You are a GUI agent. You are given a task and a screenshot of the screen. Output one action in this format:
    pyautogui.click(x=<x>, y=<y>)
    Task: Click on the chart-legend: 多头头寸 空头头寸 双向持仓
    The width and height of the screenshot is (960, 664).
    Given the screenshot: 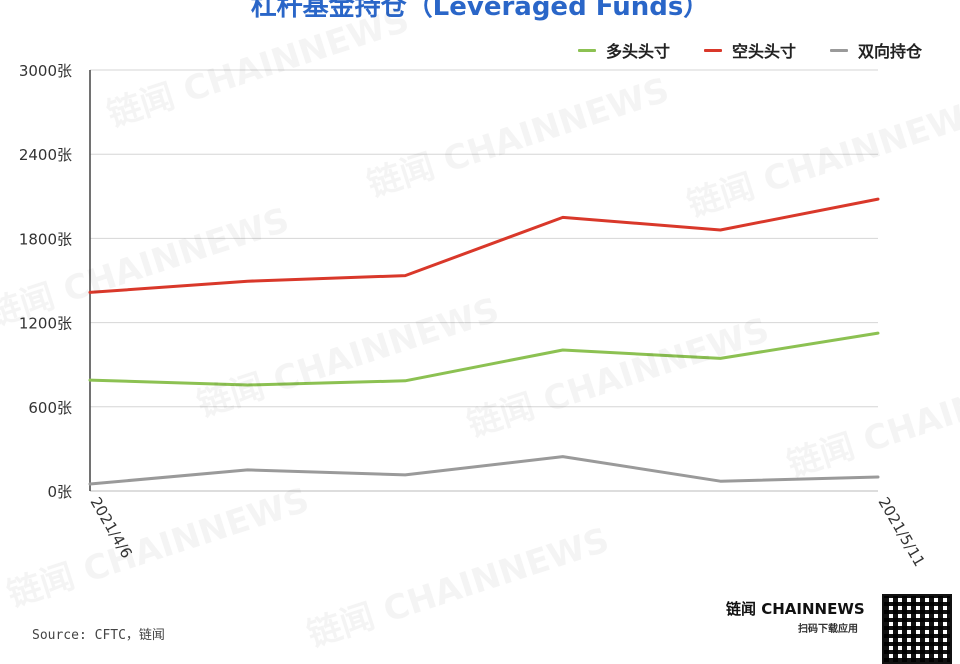 What is the action you would take?
    pyautogui.click(x=749, y=50)
    